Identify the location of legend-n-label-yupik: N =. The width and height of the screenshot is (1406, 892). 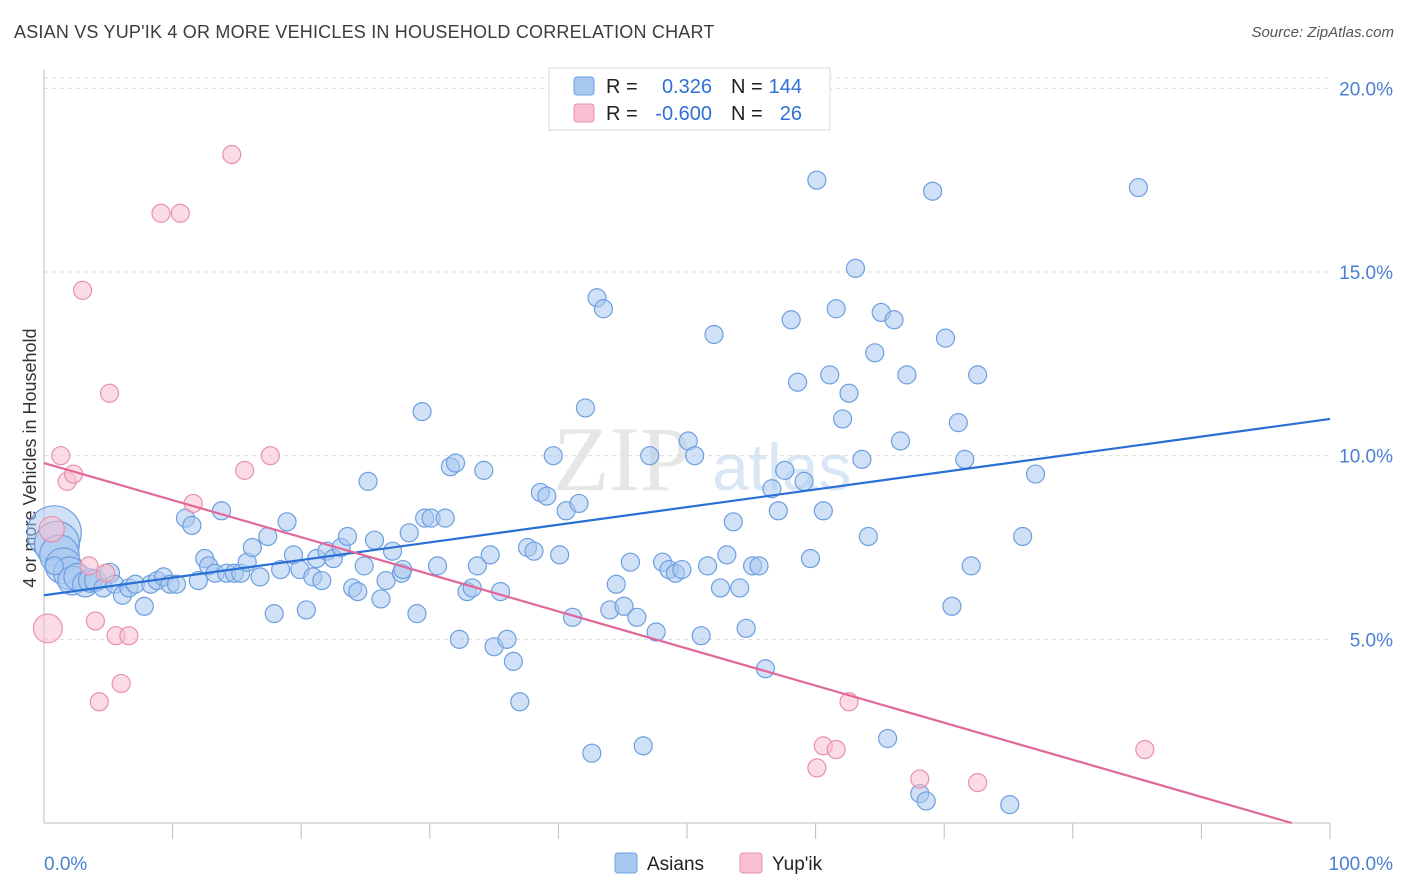
(747, 114).